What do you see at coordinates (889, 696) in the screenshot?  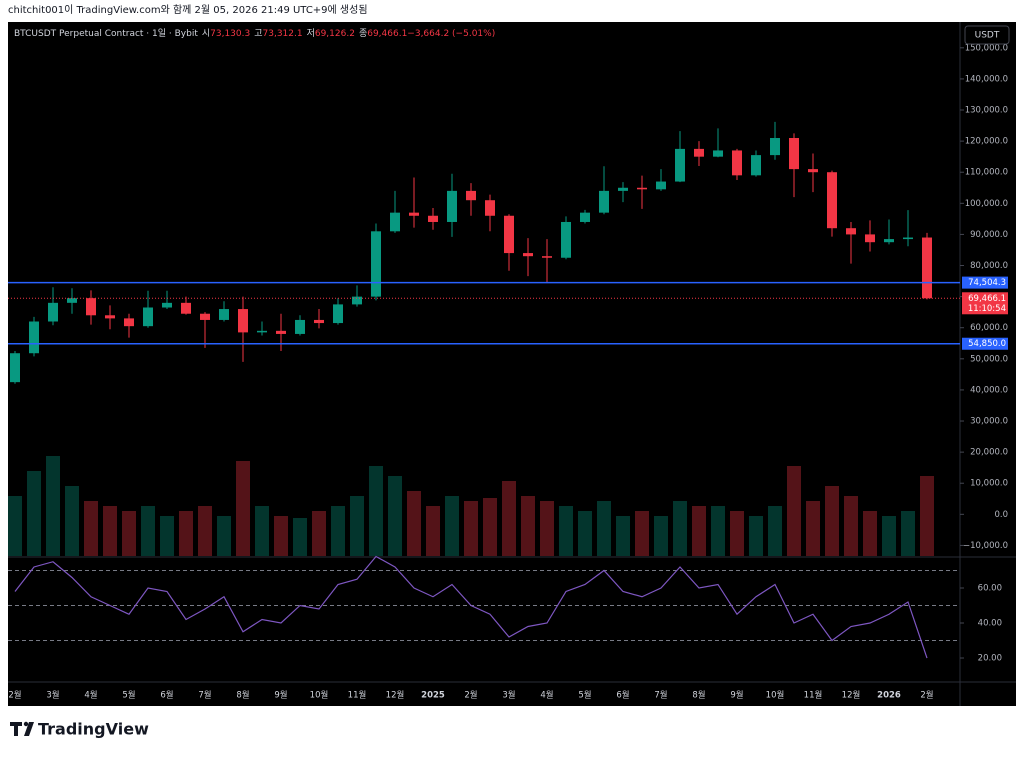 I see `x-tick-label: 2026` at bounding box center [889, 696].